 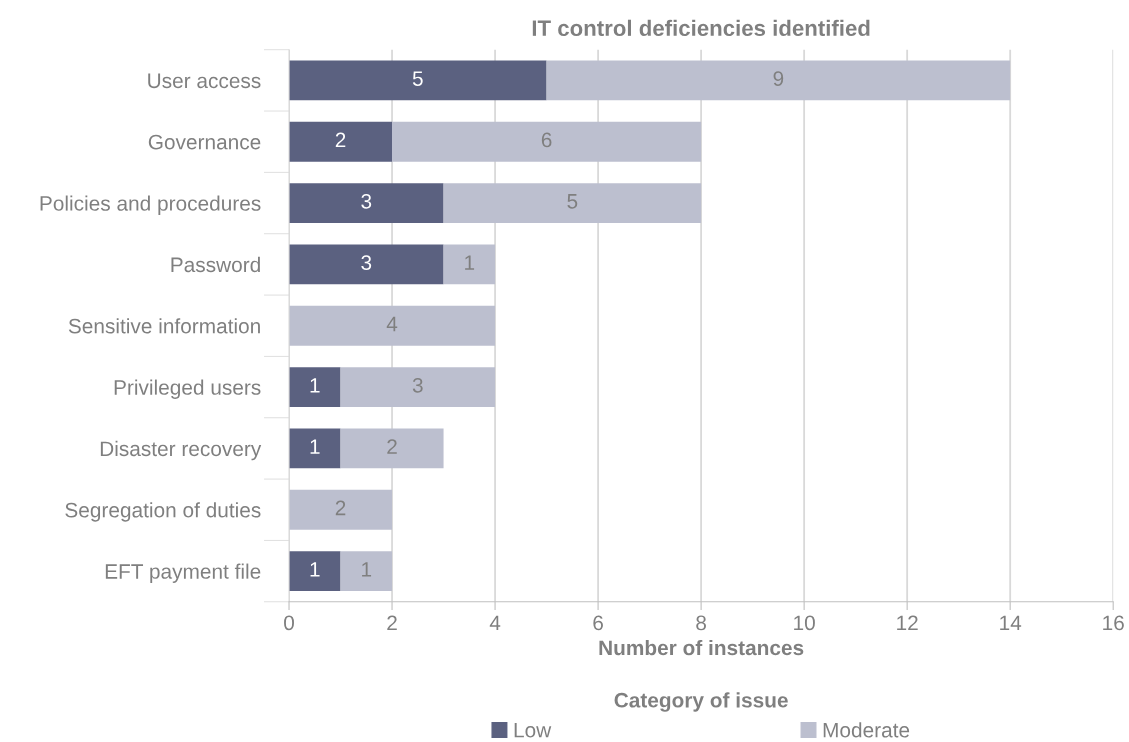 I want to click on chart-title: IT control deficiencies identified, so click(x=701, y=28).